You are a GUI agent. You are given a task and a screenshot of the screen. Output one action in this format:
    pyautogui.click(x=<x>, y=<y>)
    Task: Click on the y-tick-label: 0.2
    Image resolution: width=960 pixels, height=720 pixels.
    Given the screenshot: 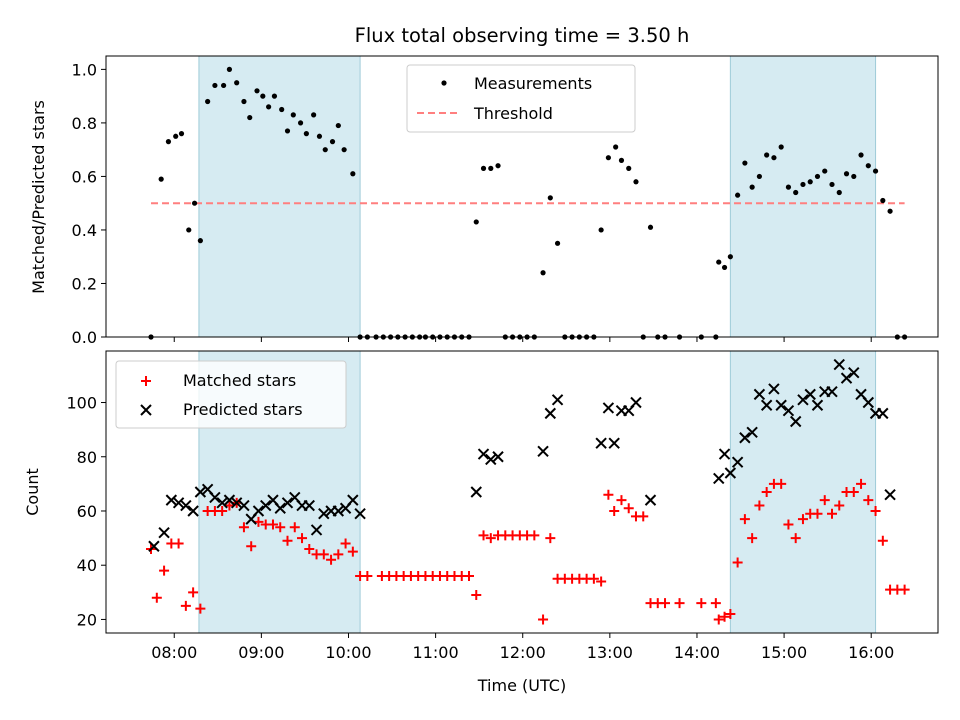 What is the action you would take?
    pyautogui.click(x=84, y=283)
    